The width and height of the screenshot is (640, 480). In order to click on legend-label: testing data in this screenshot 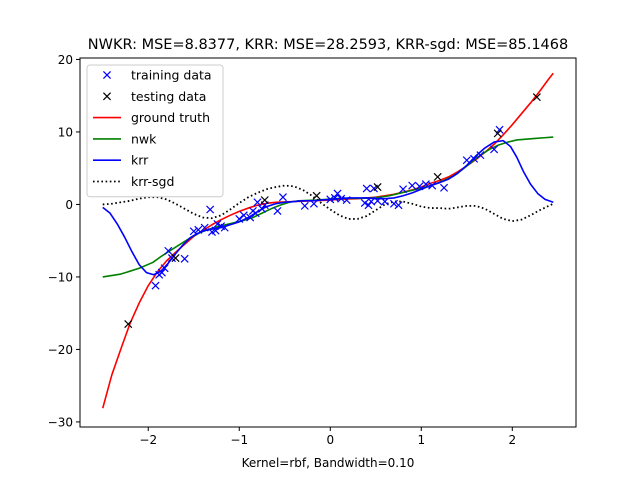, I will do `click(168, 96)`.